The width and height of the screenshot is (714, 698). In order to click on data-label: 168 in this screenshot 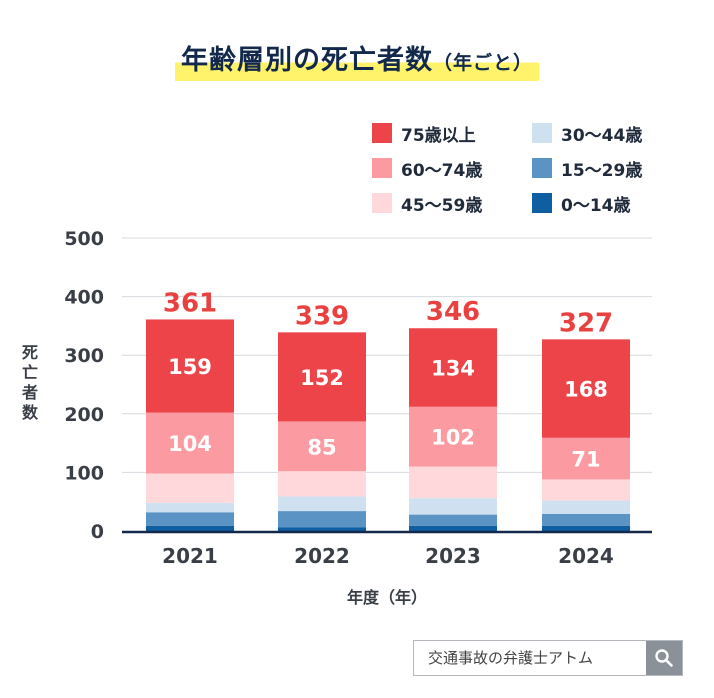, I will do `click(586, 390)`.